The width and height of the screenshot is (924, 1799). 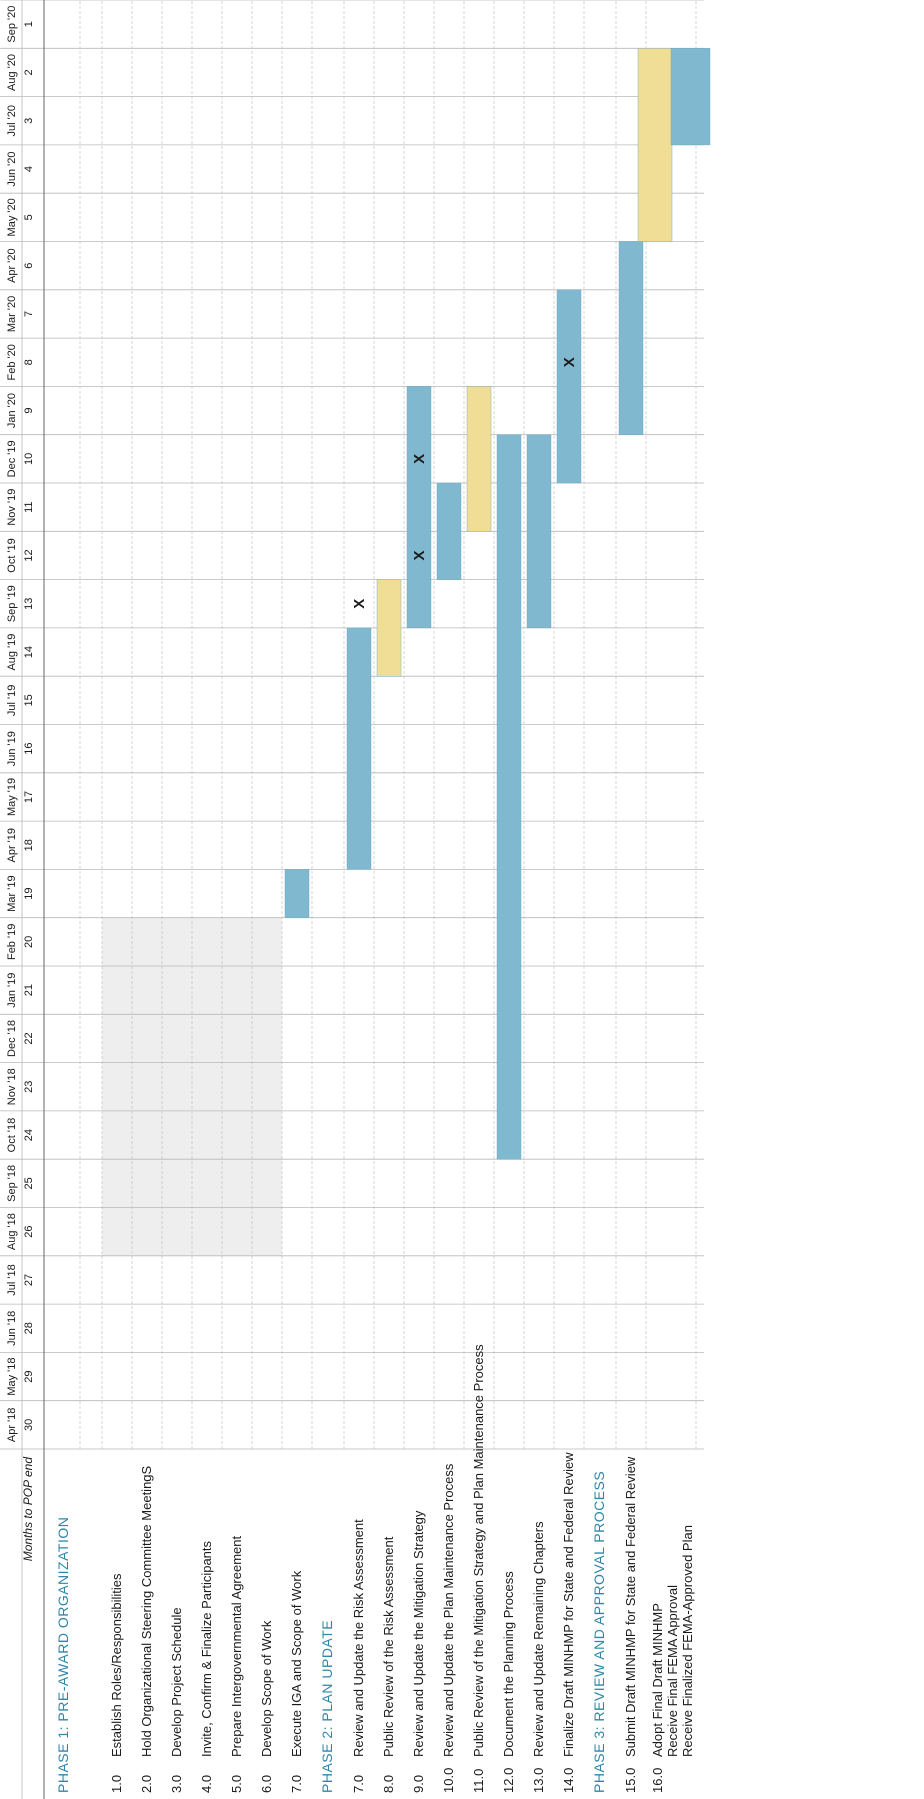 What do you see at coordinates (29, 217) in the screenshot?
I see `countdown-label: 5` at bounding box center [29, 217].